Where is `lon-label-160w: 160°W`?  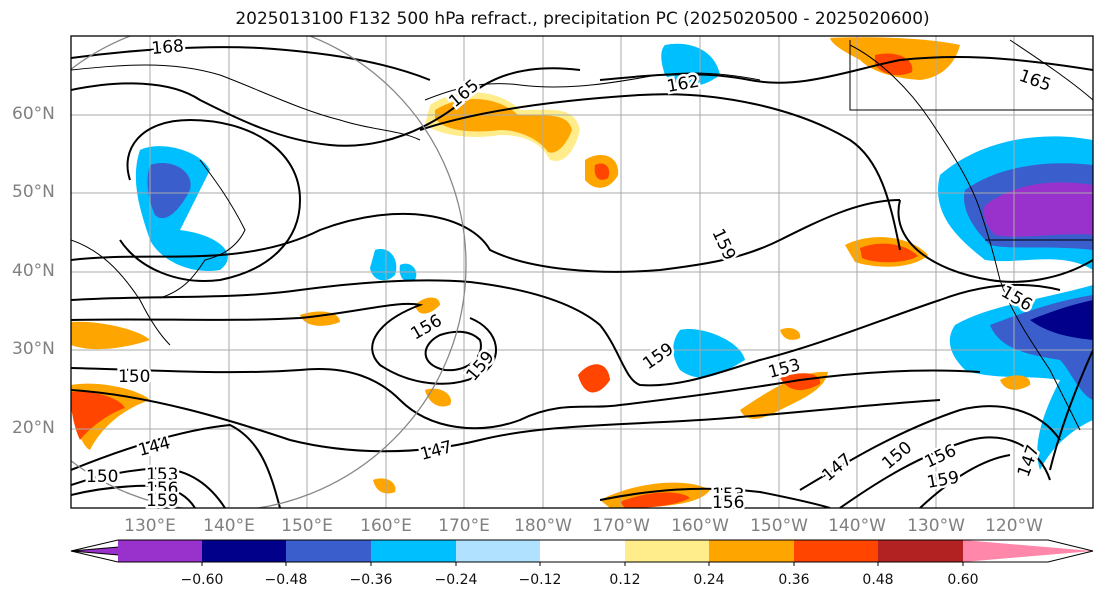 lon-label-160w: 160°W is located at coordinates (700, 526).